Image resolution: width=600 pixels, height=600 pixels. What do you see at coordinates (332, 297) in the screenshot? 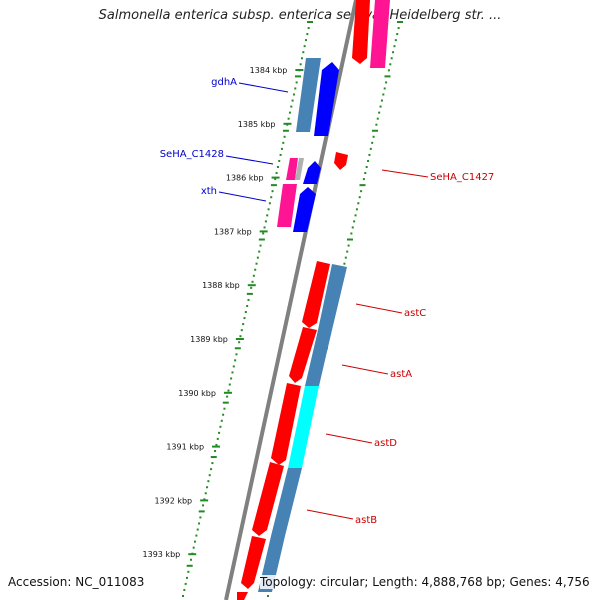
I see `gene-astC-steel` at bounding box center [332, 297].